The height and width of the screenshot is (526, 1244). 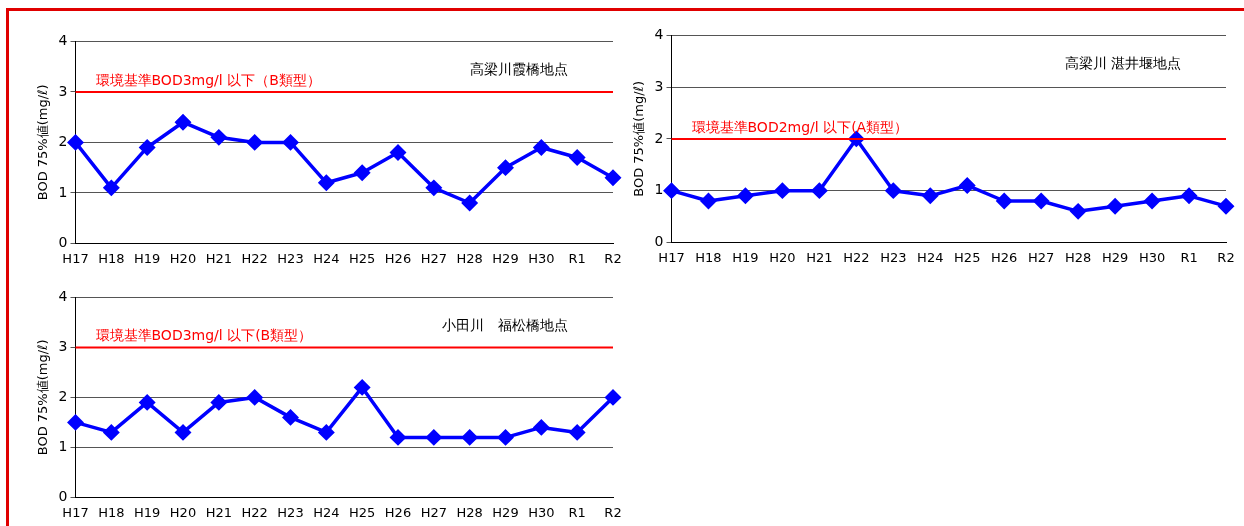 I want to click on ref-line-label: 環境基準BOD3mg/l 以下（B類型）, so click(x=208, y=79).